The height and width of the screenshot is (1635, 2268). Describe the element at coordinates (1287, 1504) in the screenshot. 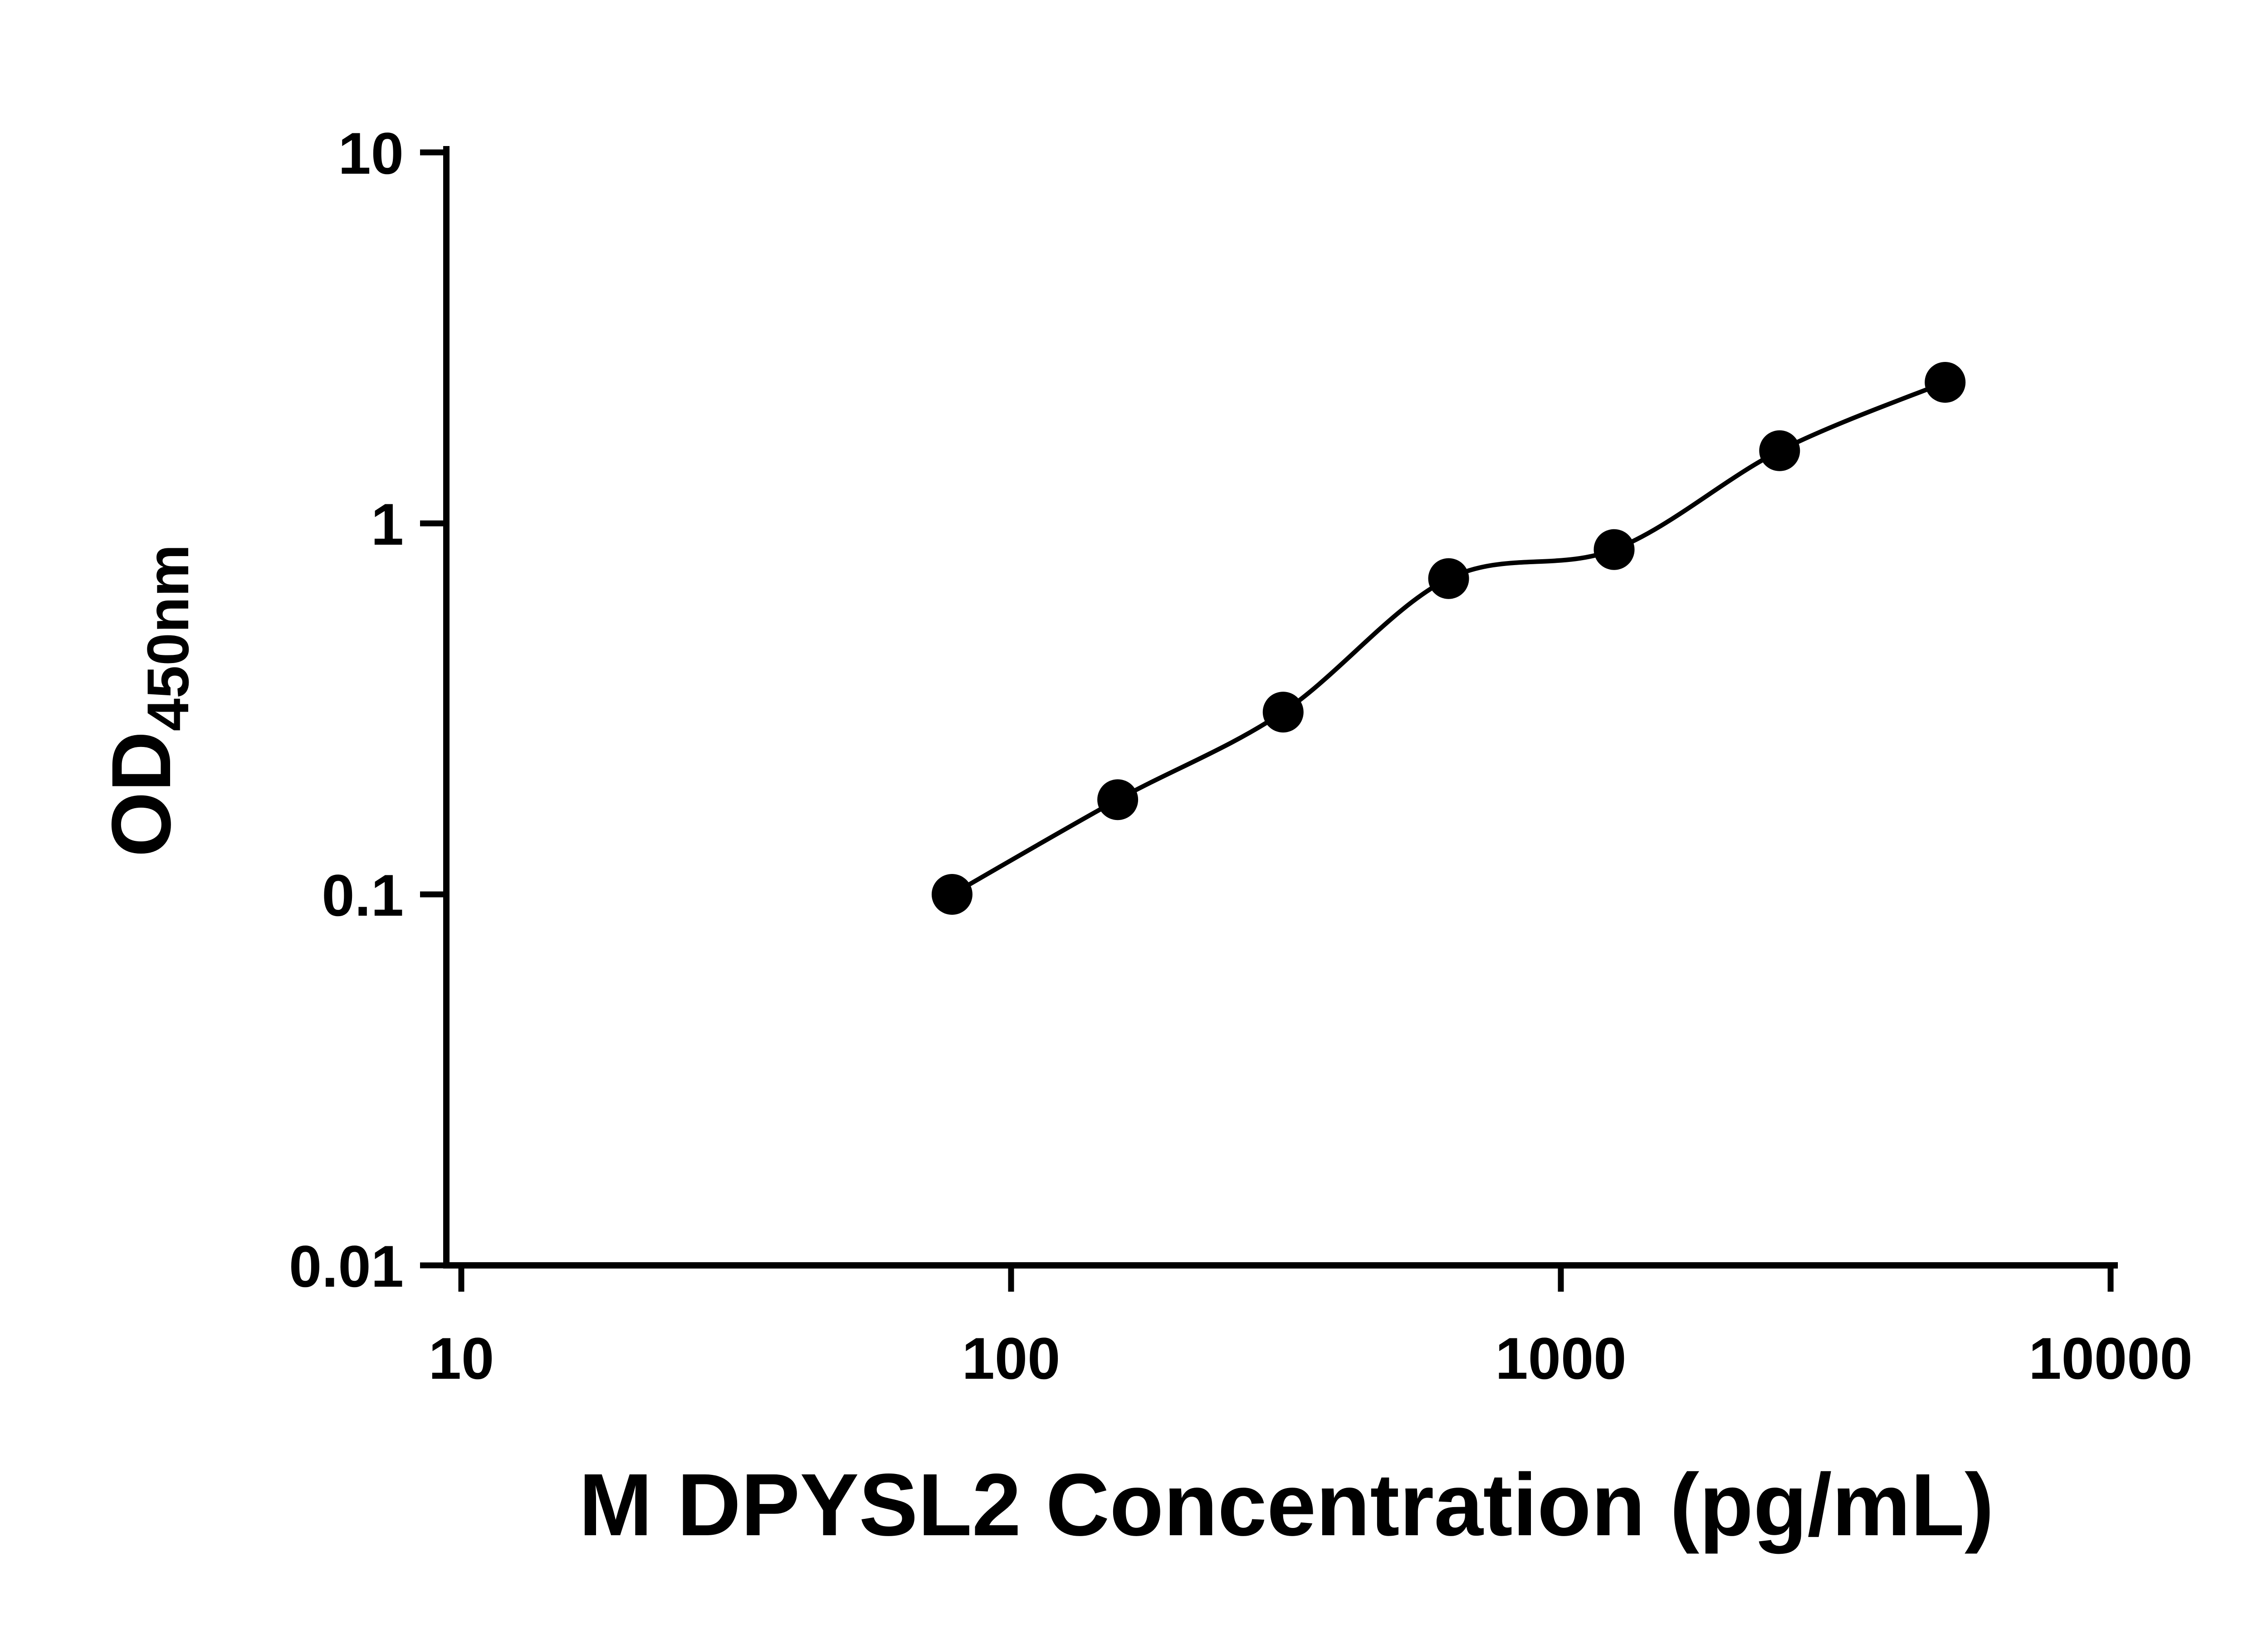

I see `x-axis-title: M DPYSL2 Concentration (pg/mL)` at that location.